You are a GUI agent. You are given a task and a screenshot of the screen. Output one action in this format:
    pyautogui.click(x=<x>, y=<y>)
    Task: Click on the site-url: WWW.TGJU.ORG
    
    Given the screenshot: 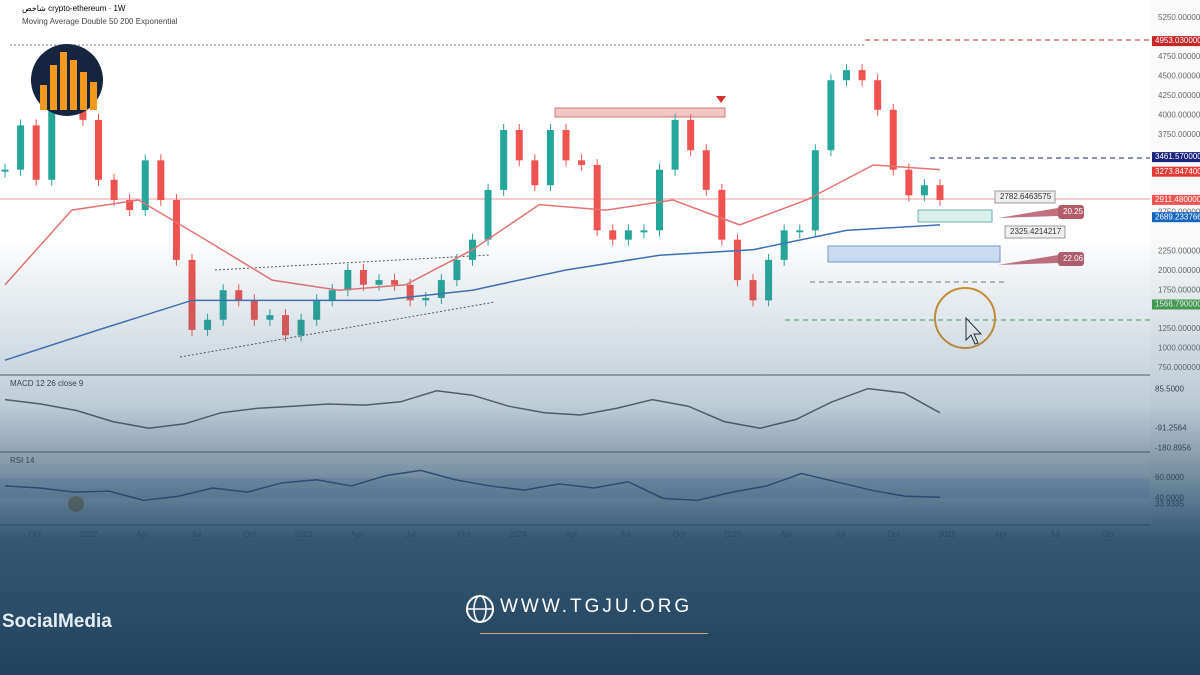 What is the action you would take?
    pyautogui.click(x=596, y=606)
    